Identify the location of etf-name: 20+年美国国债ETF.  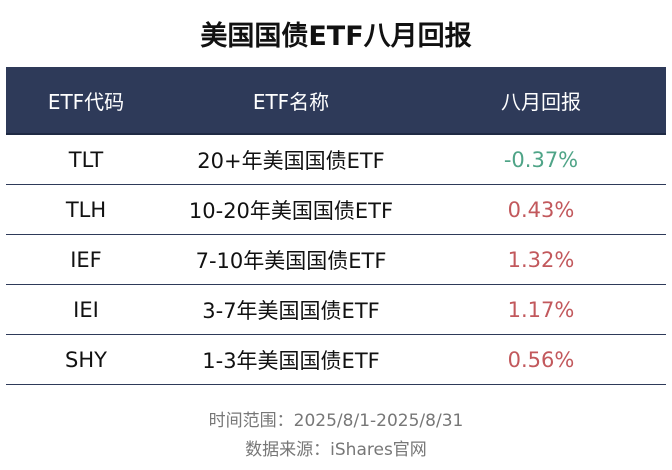
(291, 160).